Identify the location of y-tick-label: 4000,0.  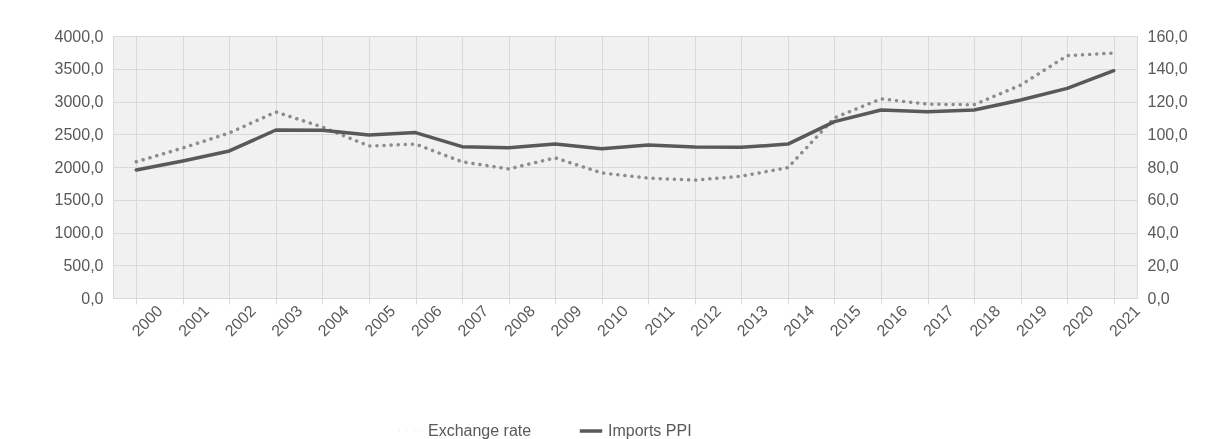
(79, 36).